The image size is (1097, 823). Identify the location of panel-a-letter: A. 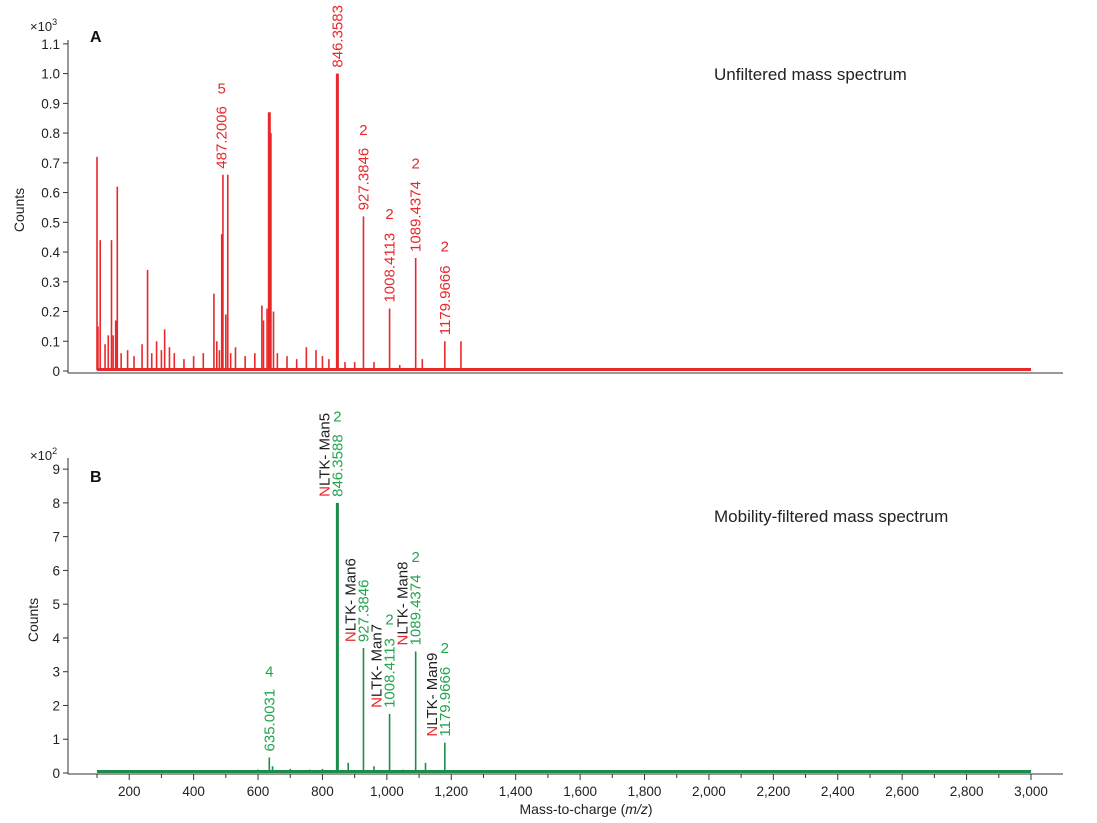
(96, 37).